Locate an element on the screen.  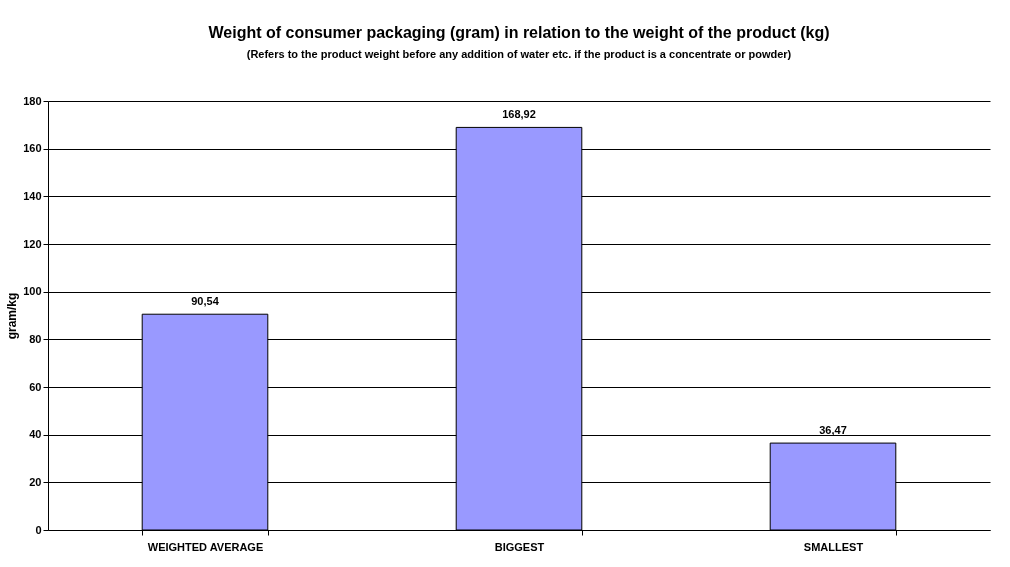
data-label: 36,47 is located at coordinates (833, 430).